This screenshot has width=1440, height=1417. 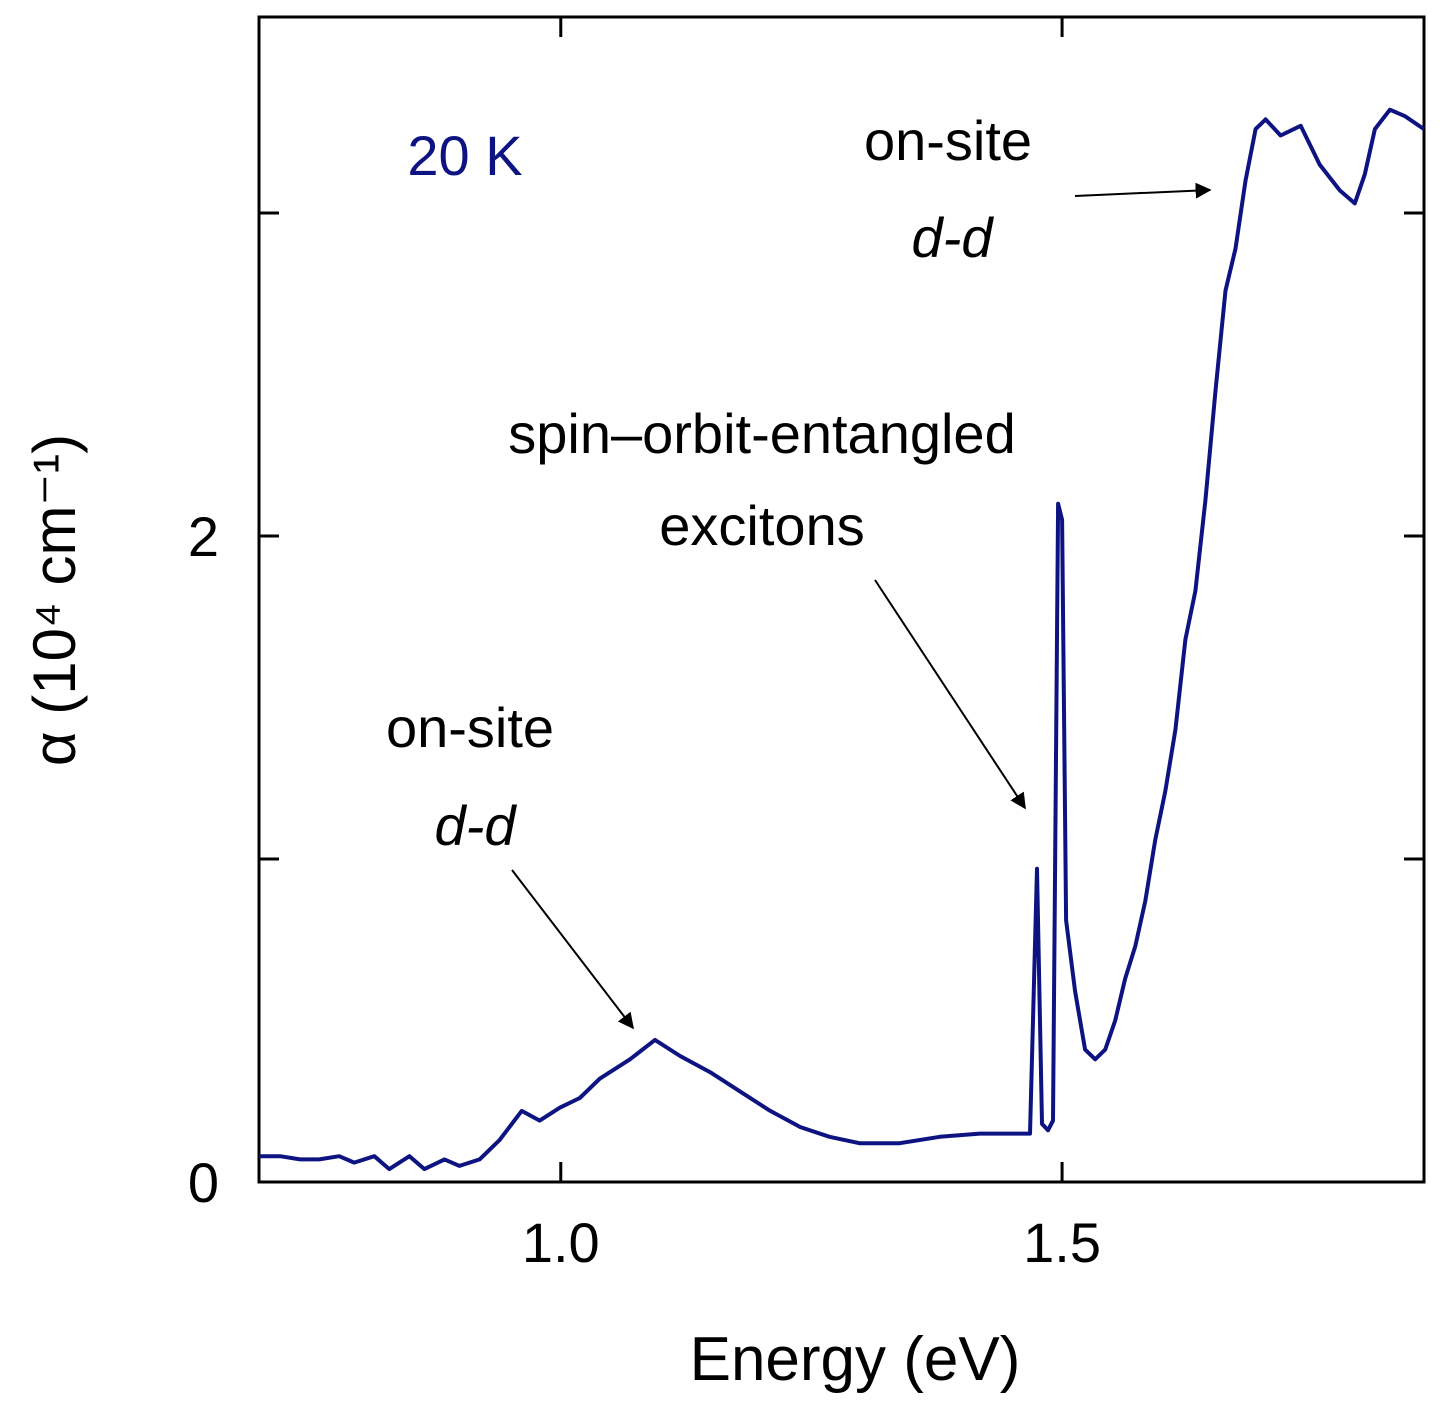 What do you see at coordinates (203, 1182) in the screenshot?
I see `y-tick-label: 0` at bounding box center [203, 1182].